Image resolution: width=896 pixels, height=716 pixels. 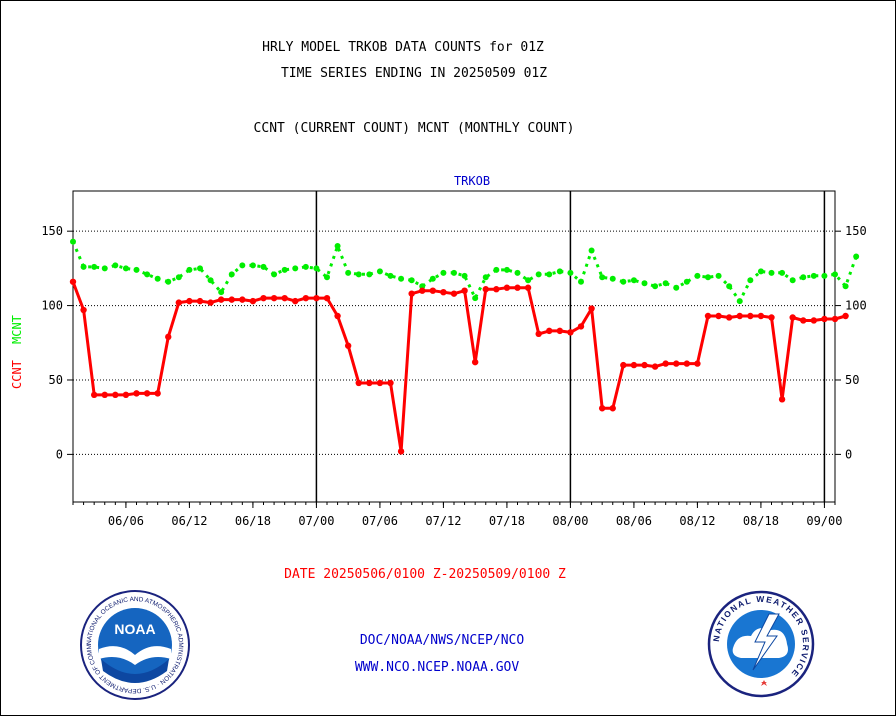 What do you see at coordinates (52, 231) in the screenshot?
I see `y-tick-label-left: 150` at bounding box center [52, 231].